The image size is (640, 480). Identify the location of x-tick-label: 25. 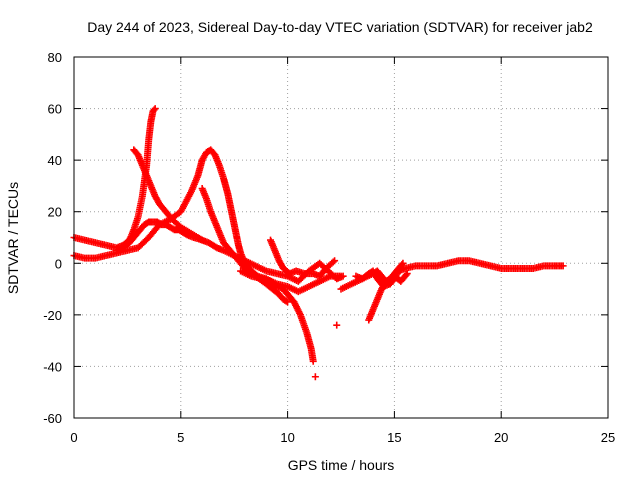
(608, 437).